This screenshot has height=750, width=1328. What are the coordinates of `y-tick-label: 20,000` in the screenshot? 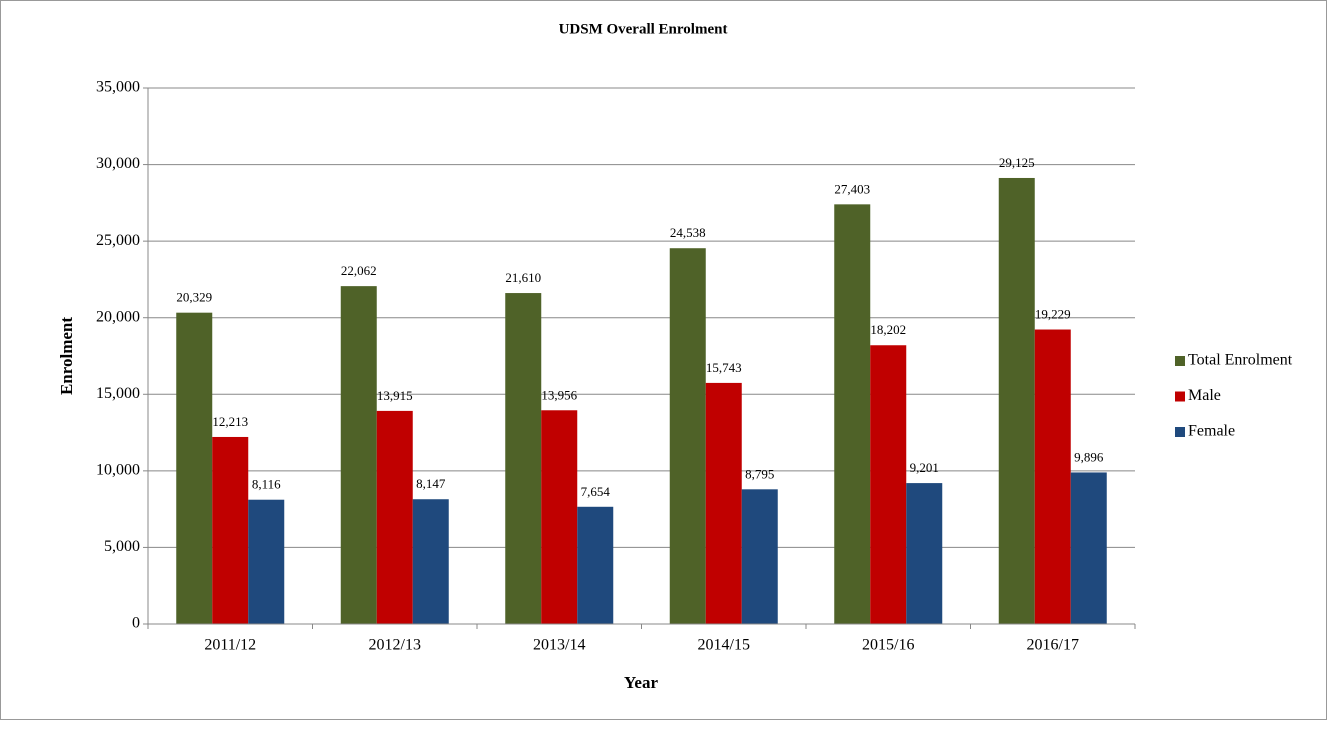 It's located at (118, 316).